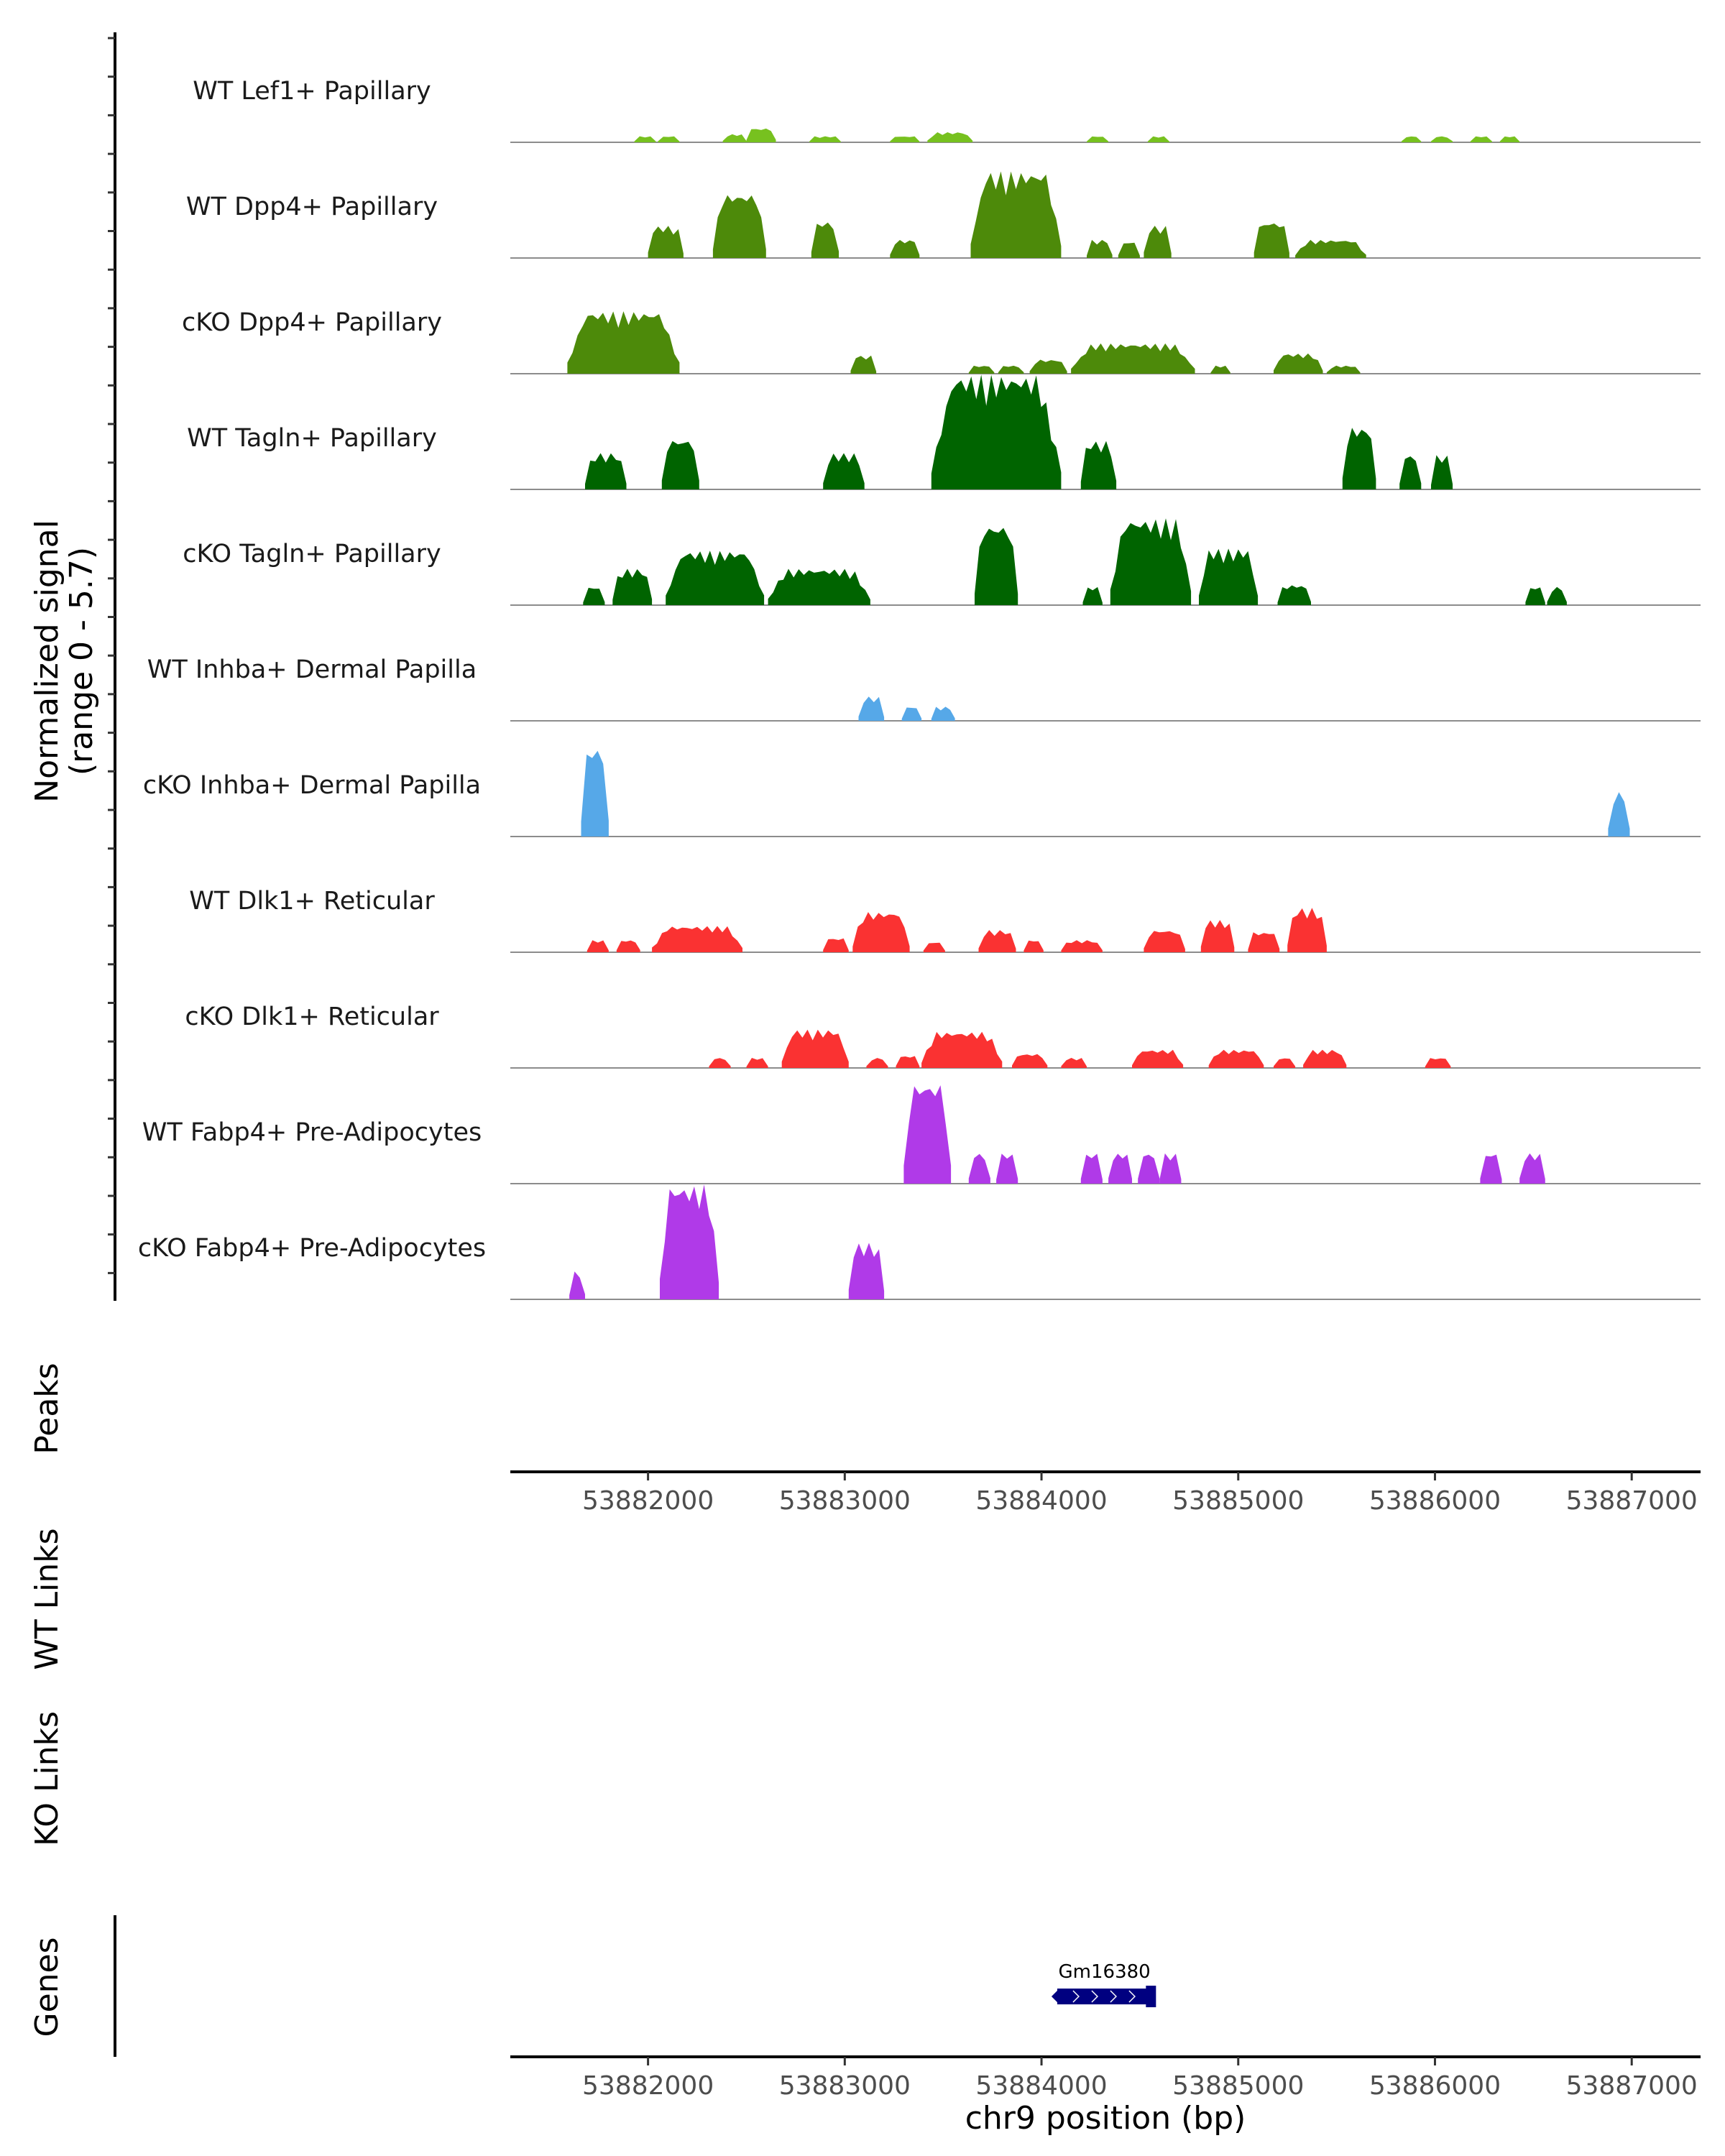 This screenshot has height=2156, width=1725. I want to click on track-label: cKO Dlk1+ Reticular, so click(312, 1017).